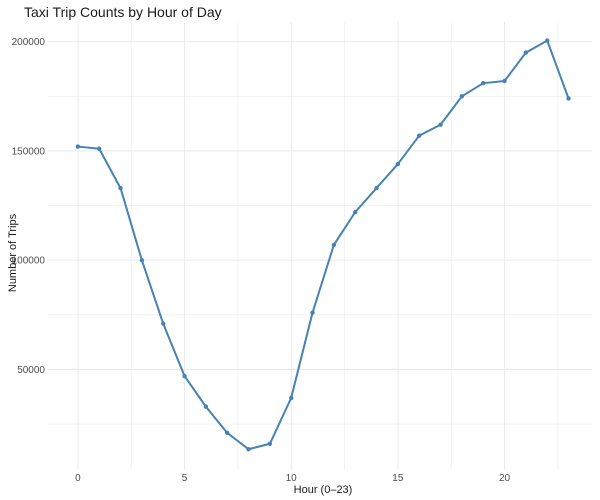 The height and width of the screenshot is (500, 600). I want to click on x-tick-labels: 0 5 10 15 20, so click(292, 478).